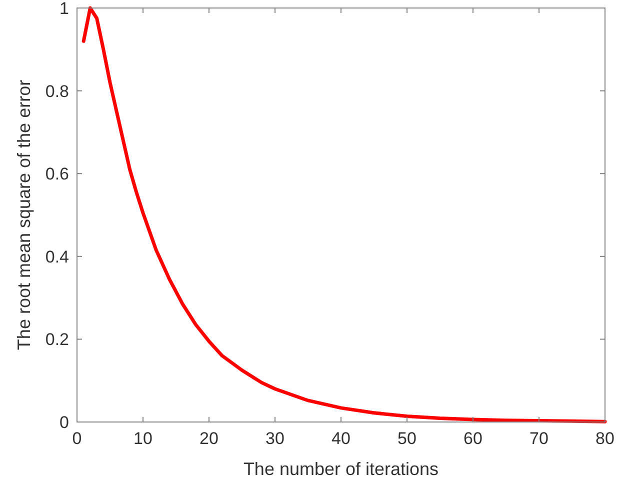 This screenshot has width=638, height=488. I want to click on x-tick-label: 70, so click(539, 438).